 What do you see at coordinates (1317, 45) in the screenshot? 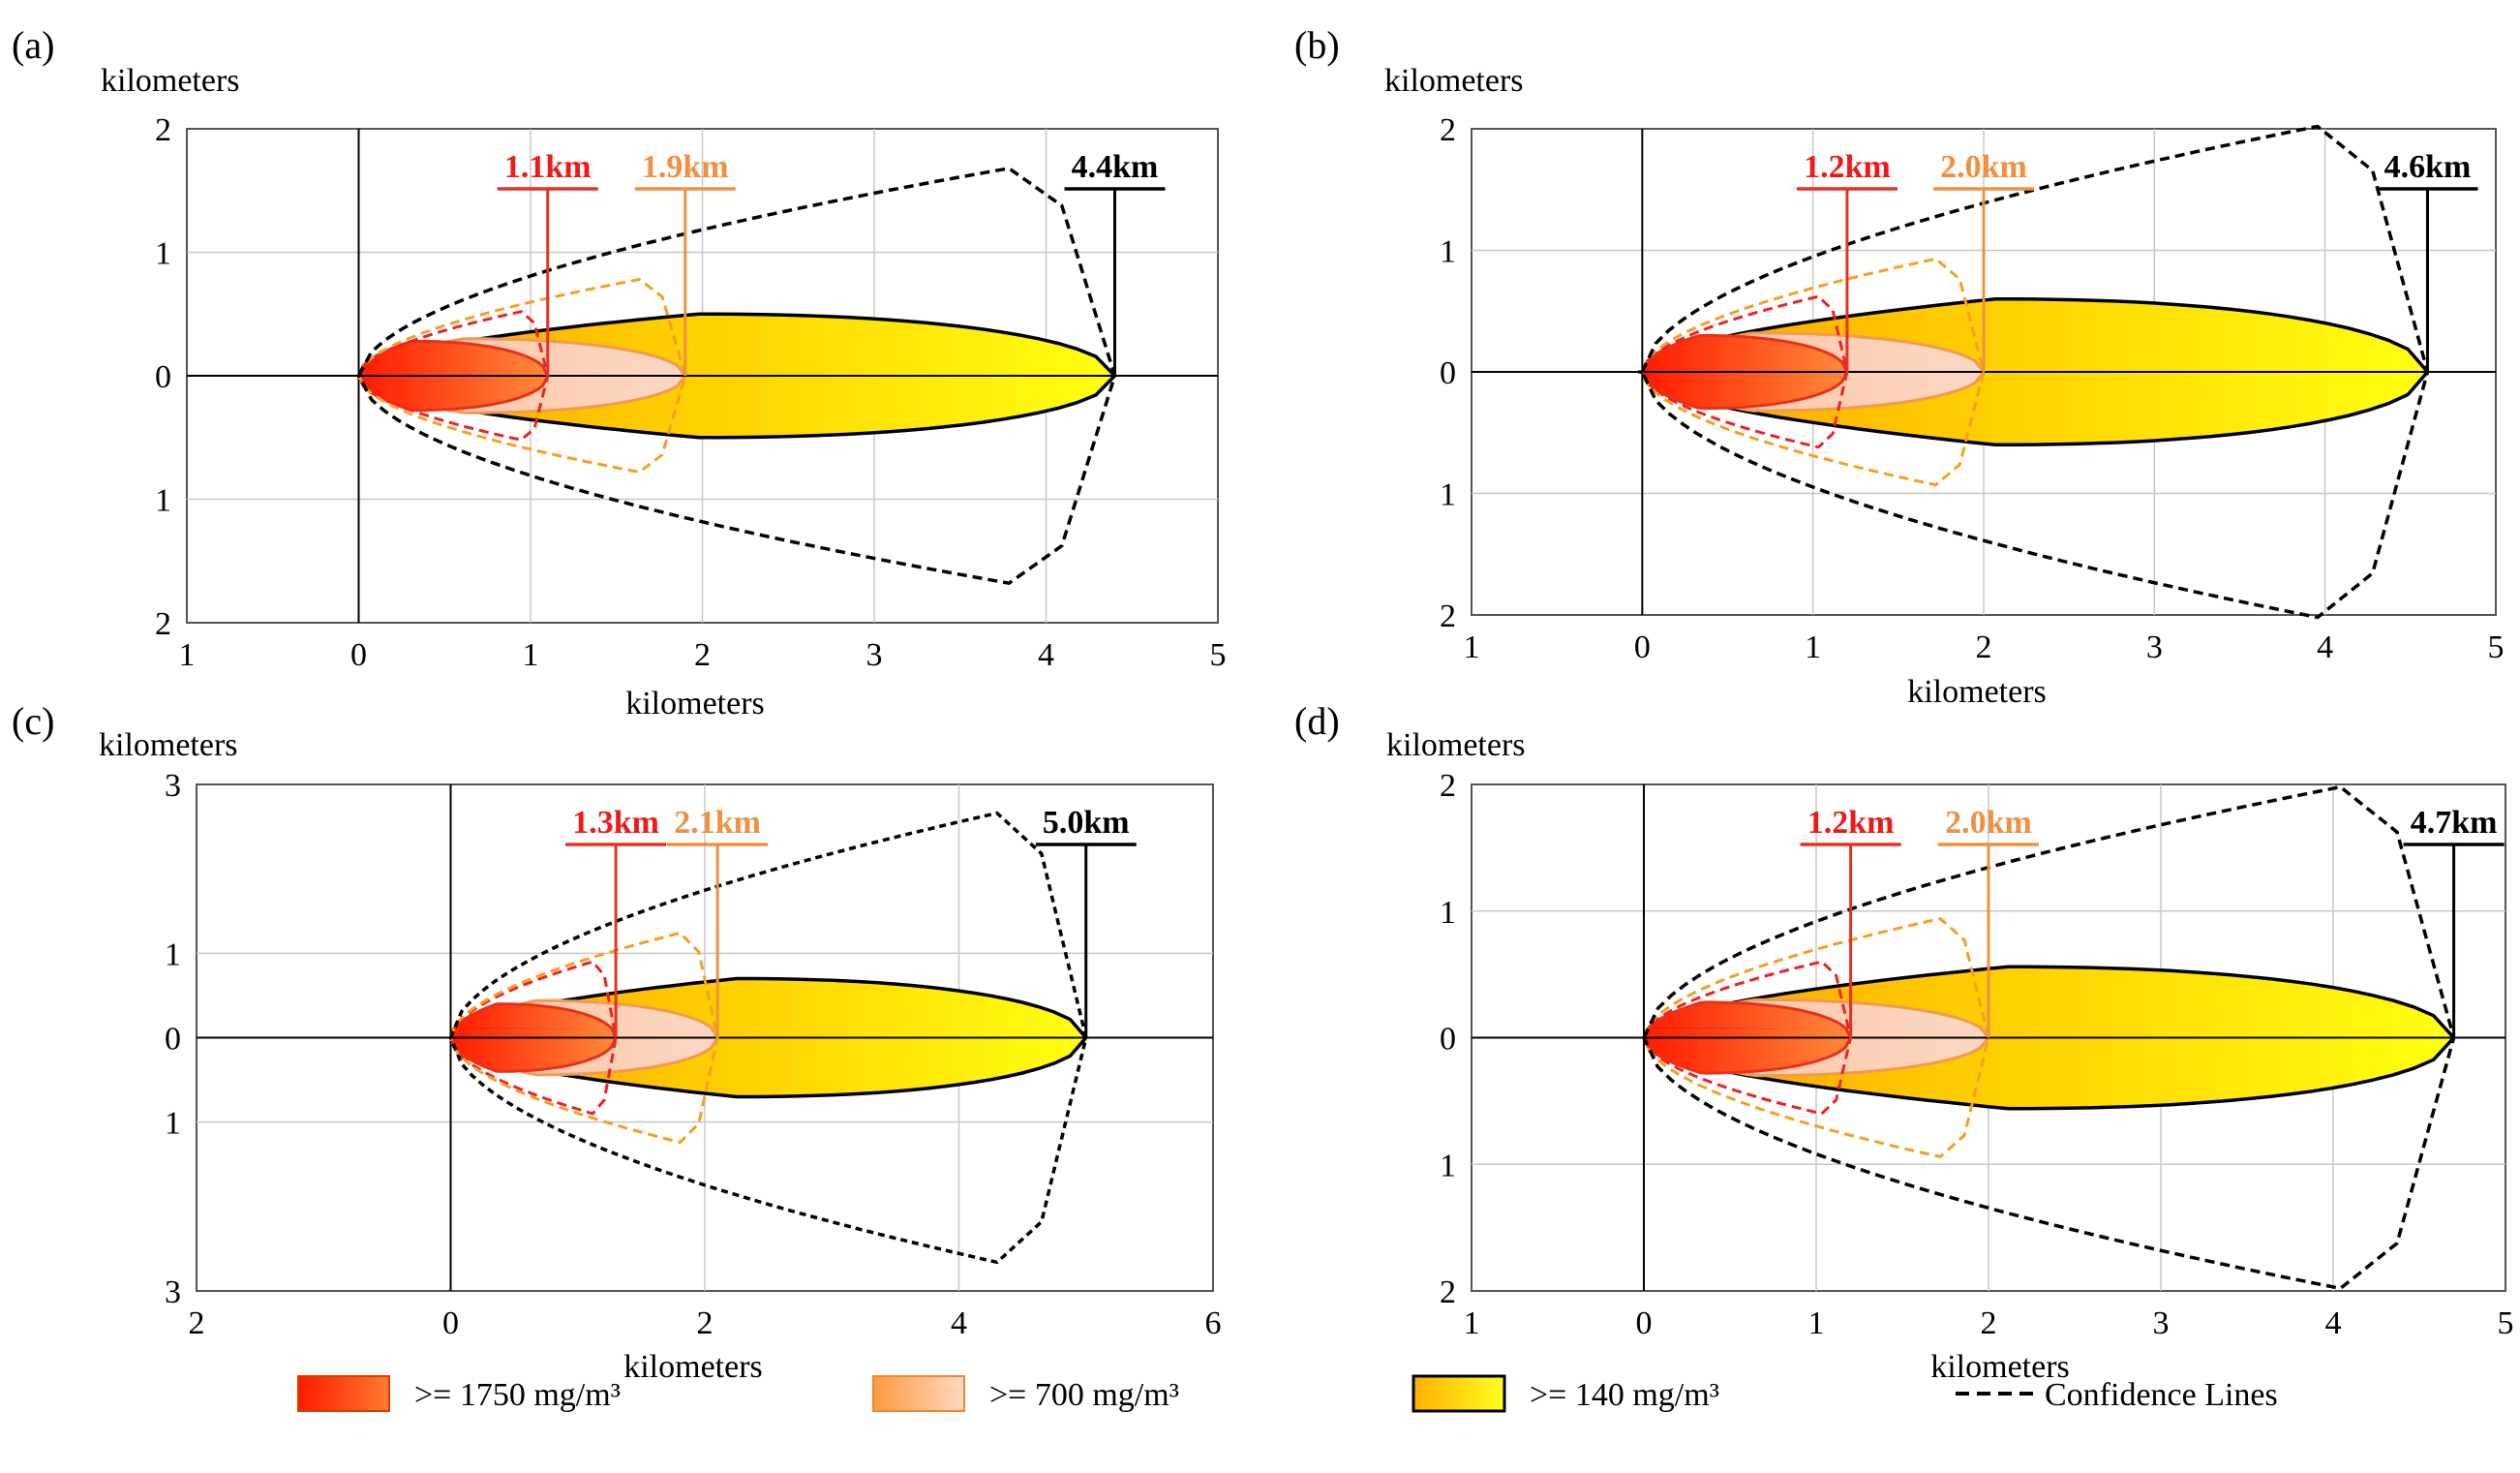
I see `panel-label: (b)` at bounding box center [1317, 45].